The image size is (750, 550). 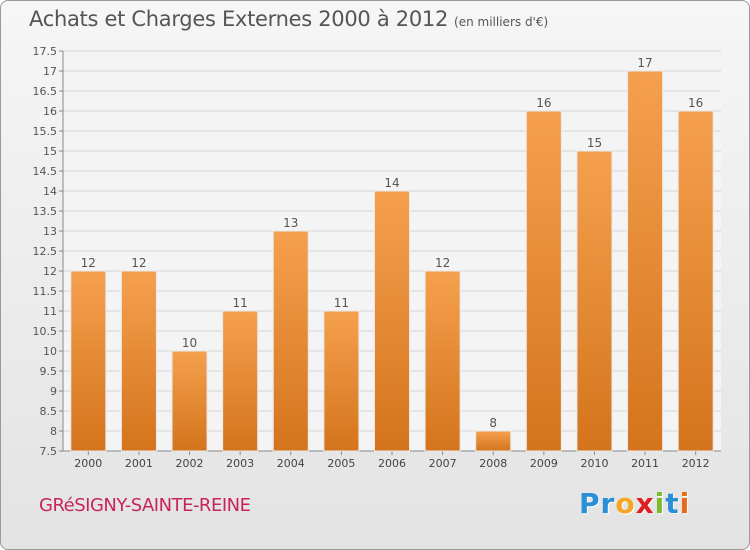 What do you see at coordinates (240, 463) in the screenshot?
I see `x-tick-label: 2003` at bounding box center [240, 463].